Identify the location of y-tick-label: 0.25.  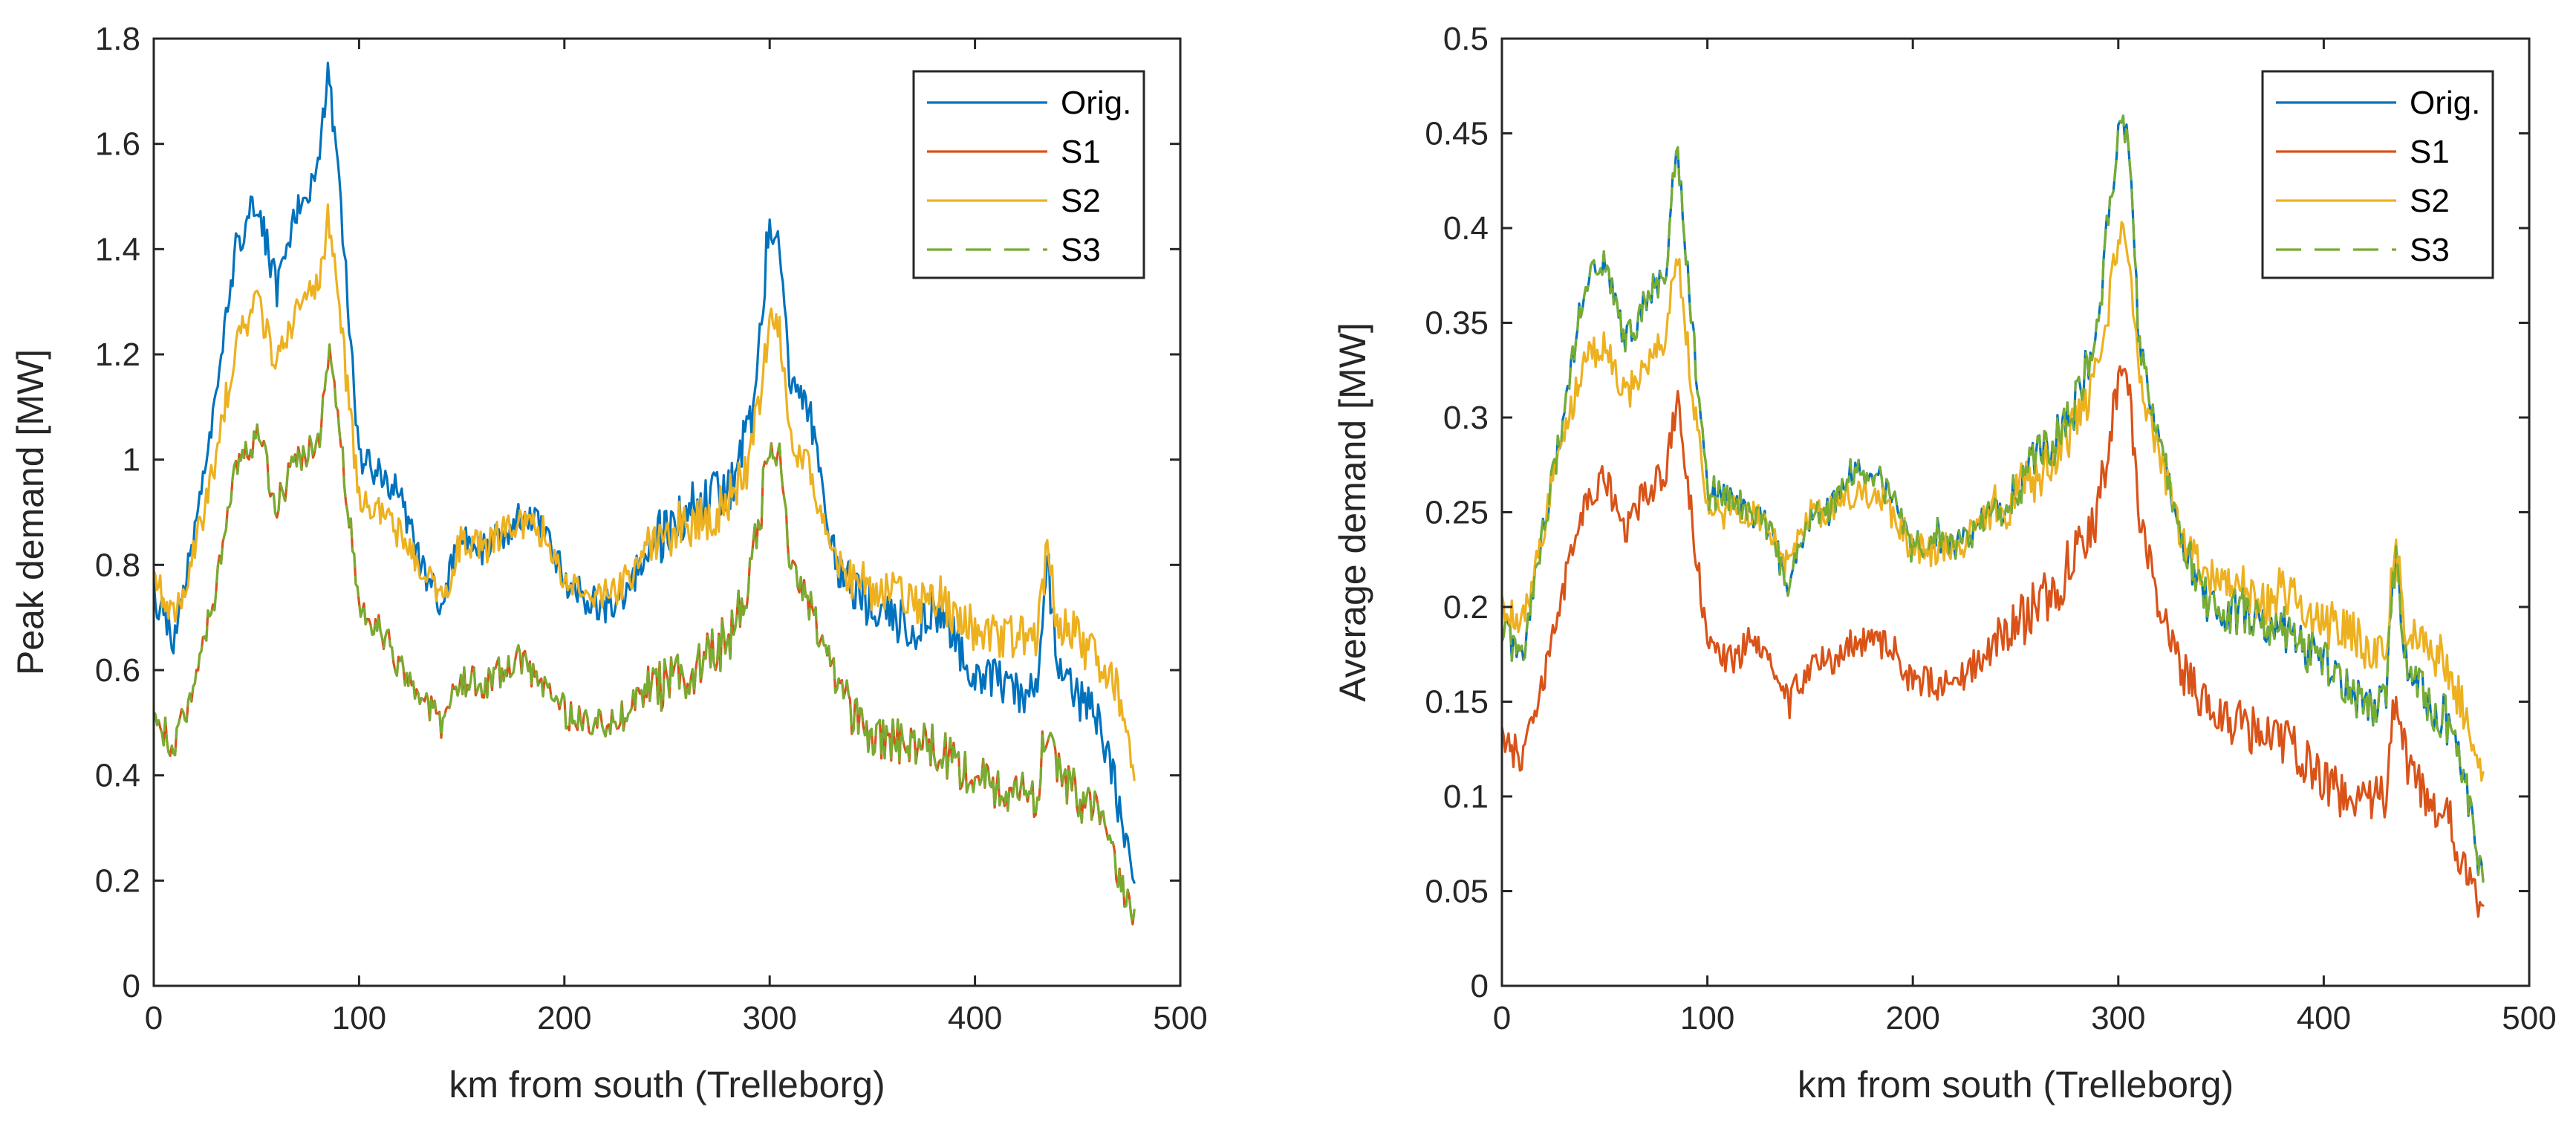
(1457, 513).